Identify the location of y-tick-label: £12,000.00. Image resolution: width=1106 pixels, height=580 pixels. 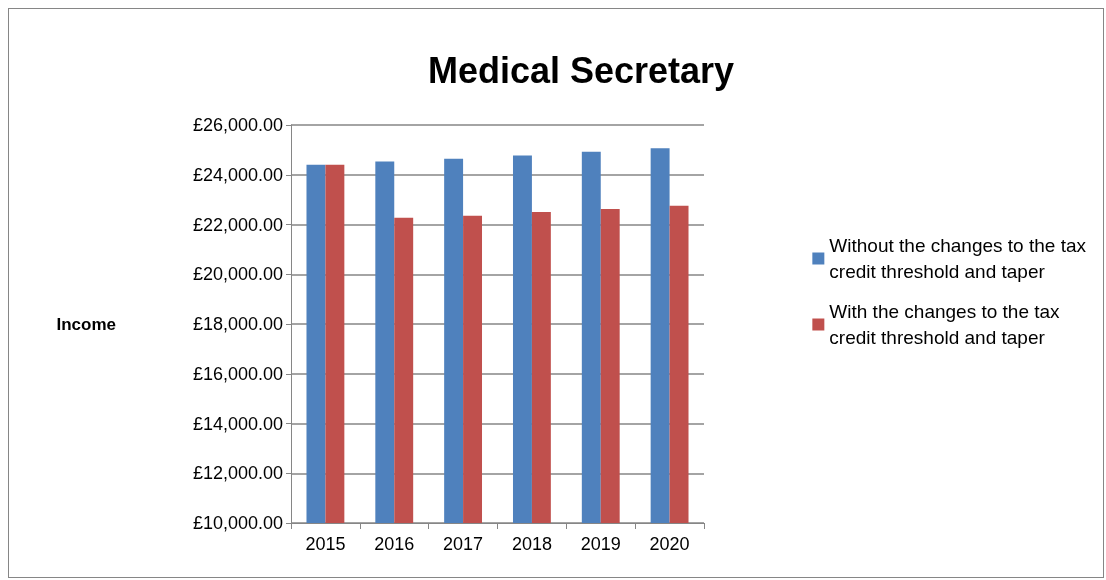
(237, 473).